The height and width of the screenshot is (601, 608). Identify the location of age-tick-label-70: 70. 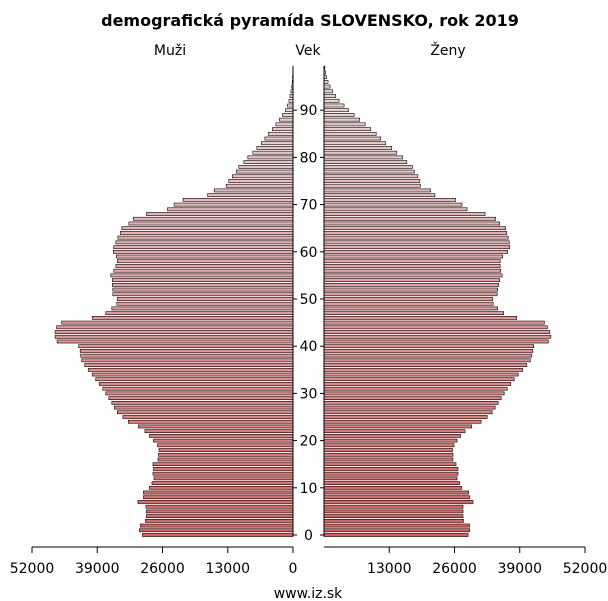
(309, 206).